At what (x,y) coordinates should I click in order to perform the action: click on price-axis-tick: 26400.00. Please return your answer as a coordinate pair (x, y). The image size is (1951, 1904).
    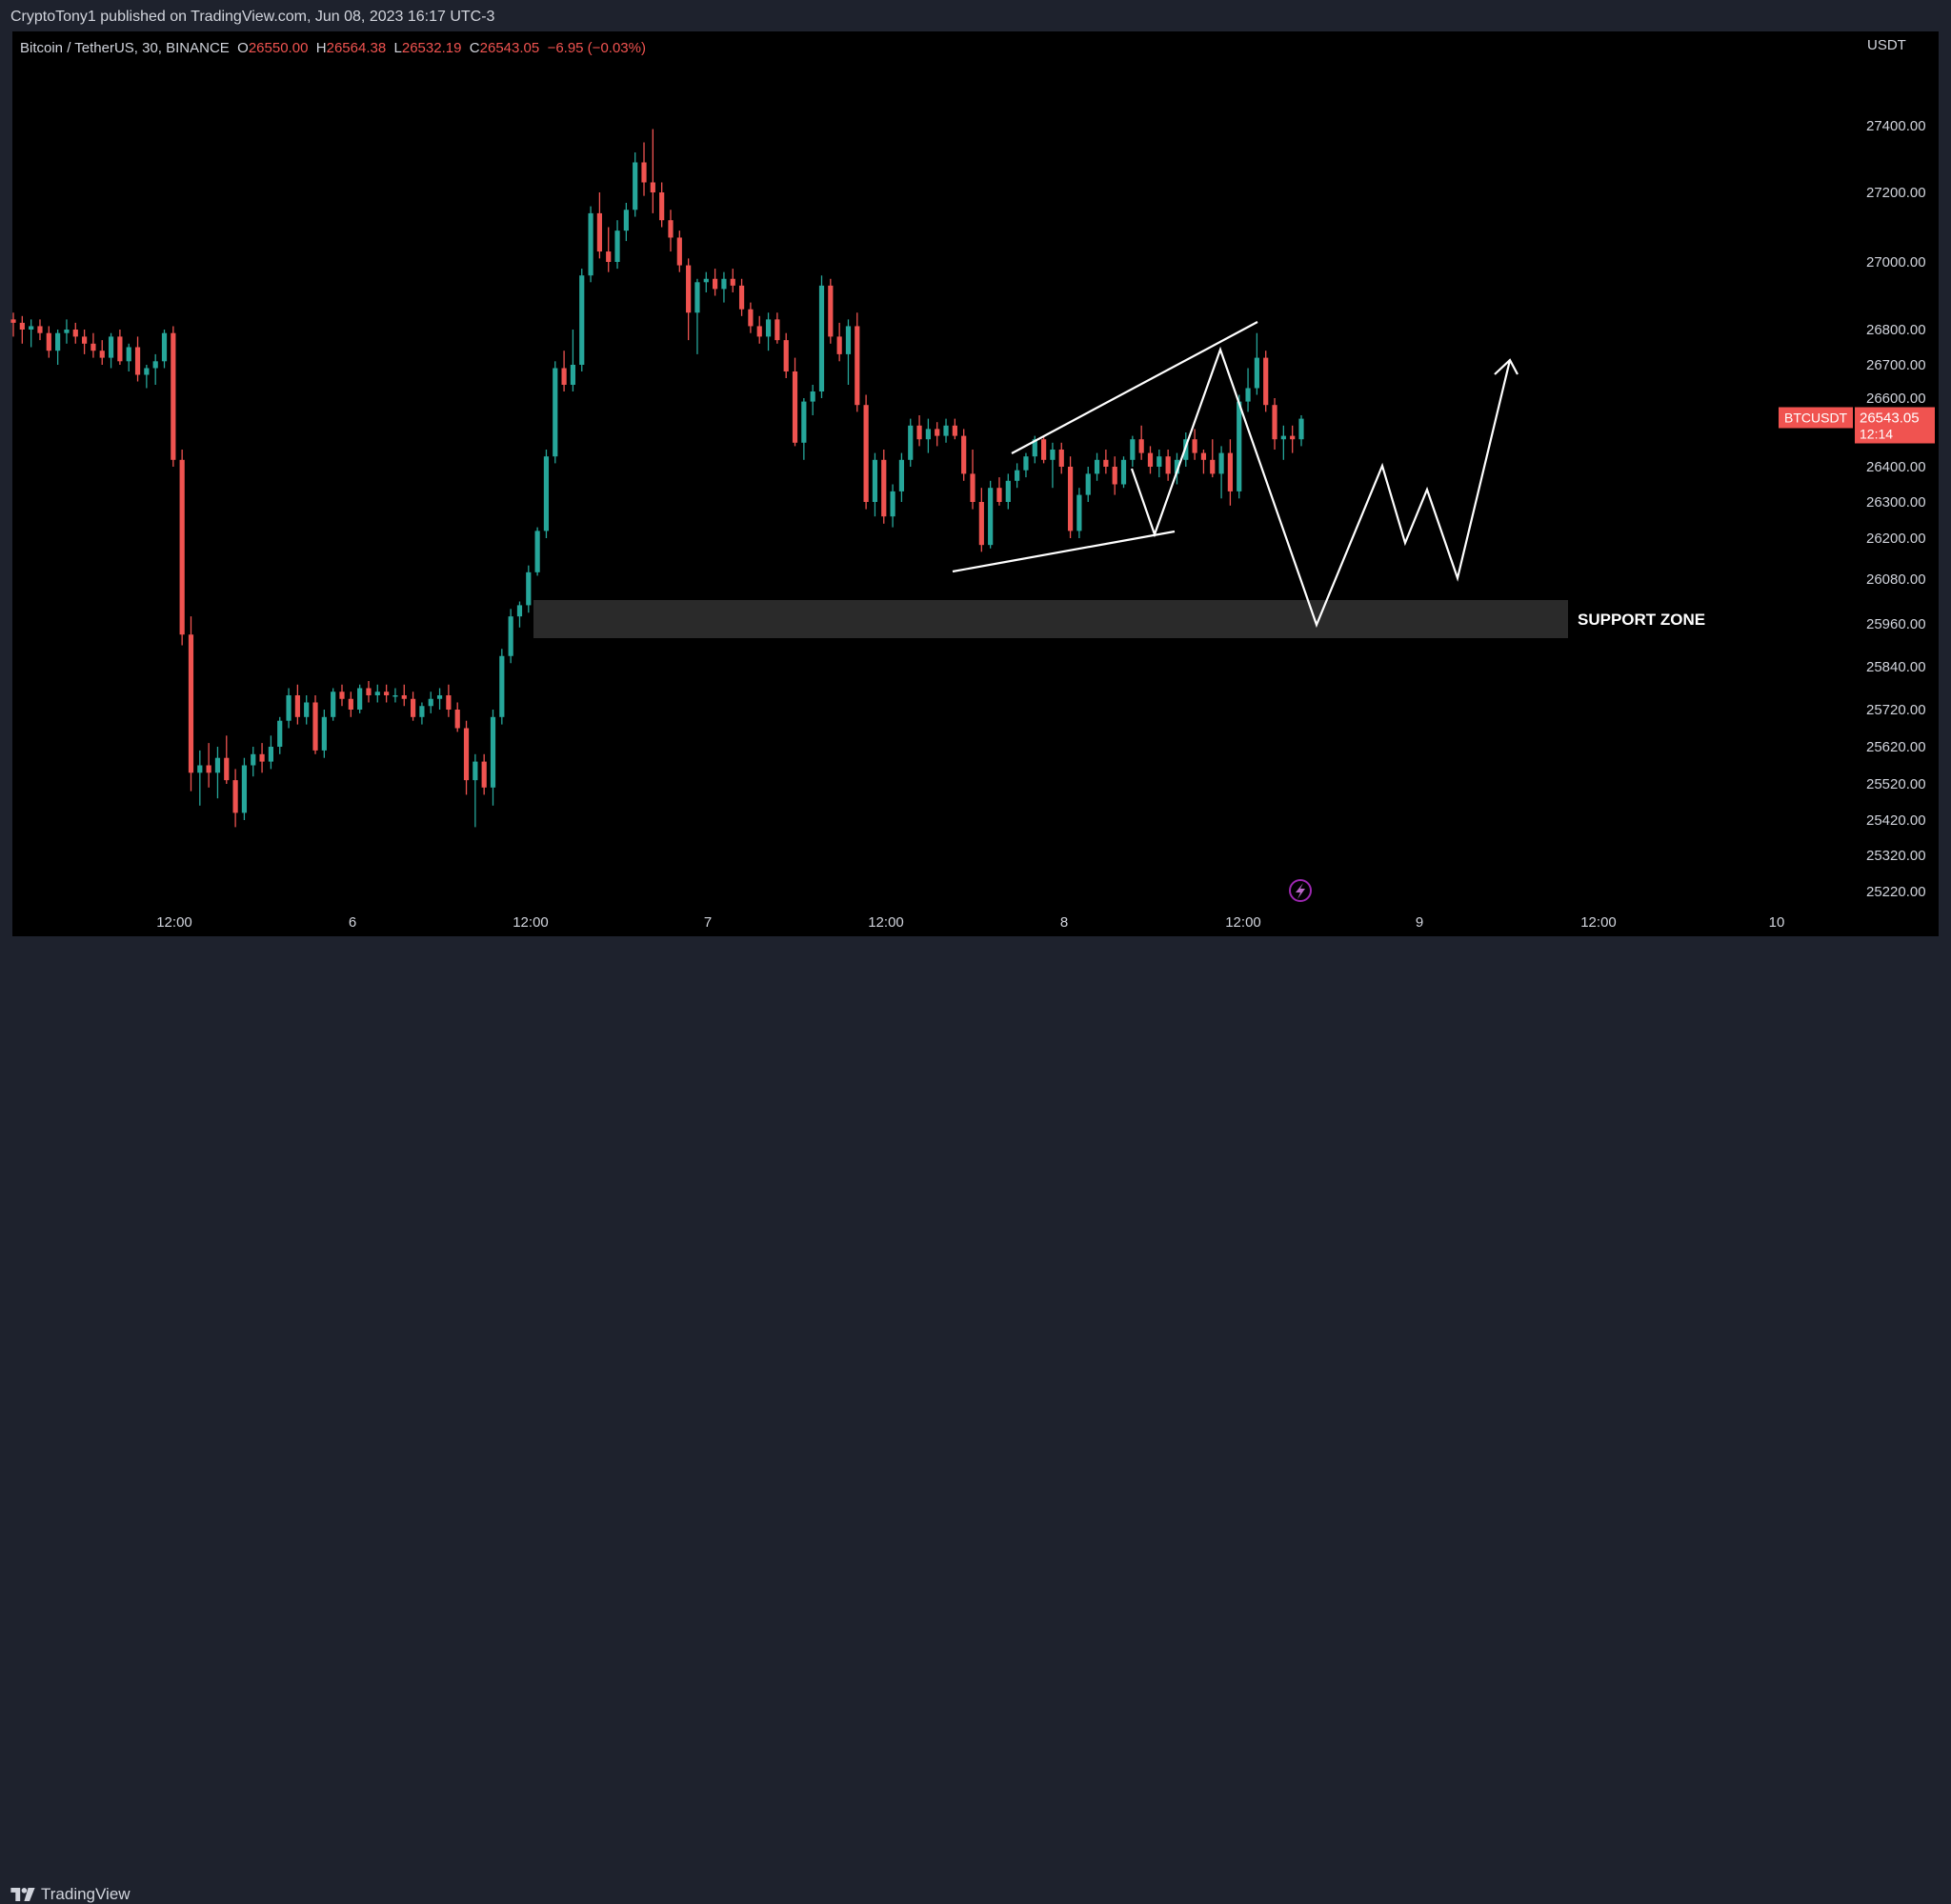
    Looking at the image, I should click on (1896, 467).